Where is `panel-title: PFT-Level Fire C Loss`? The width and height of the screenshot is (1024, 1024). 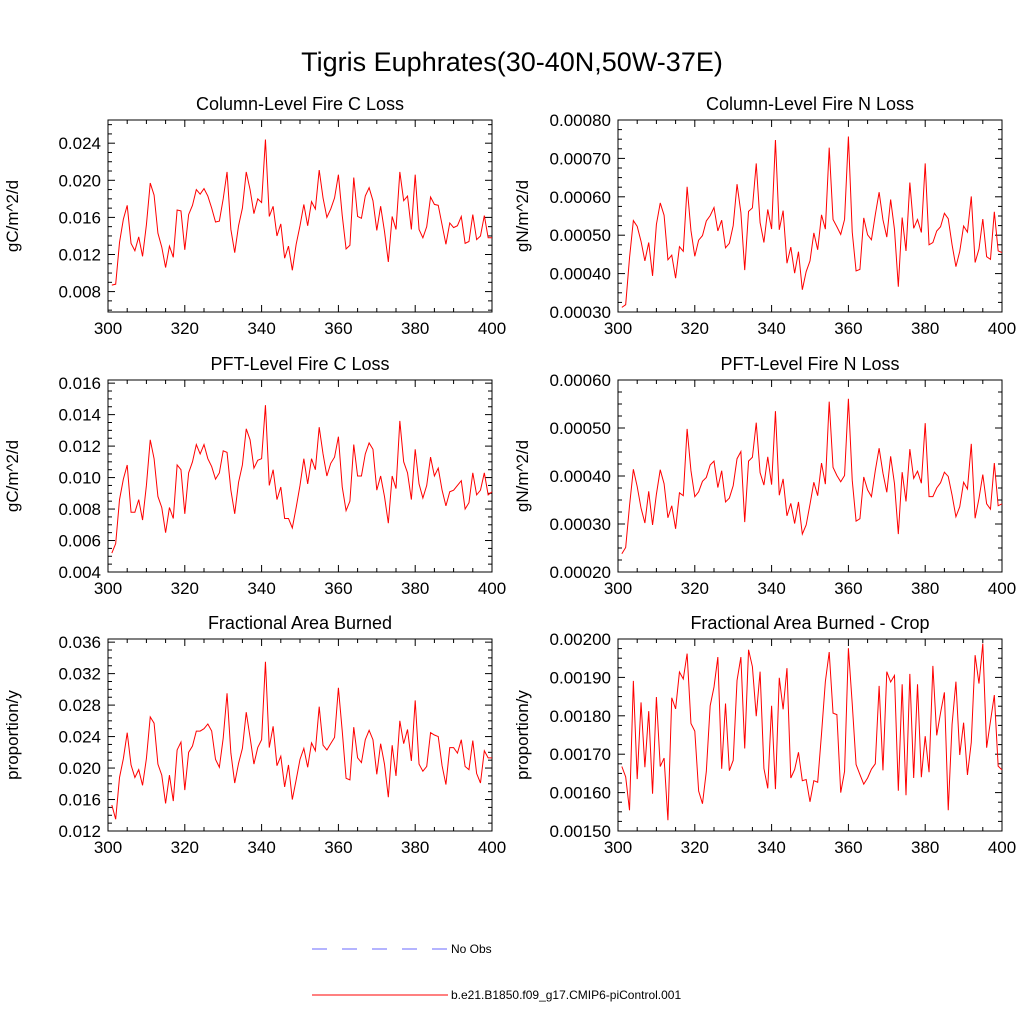
panel-title: PFT-Level Fire C Loss is located at coordinates (299, 364).